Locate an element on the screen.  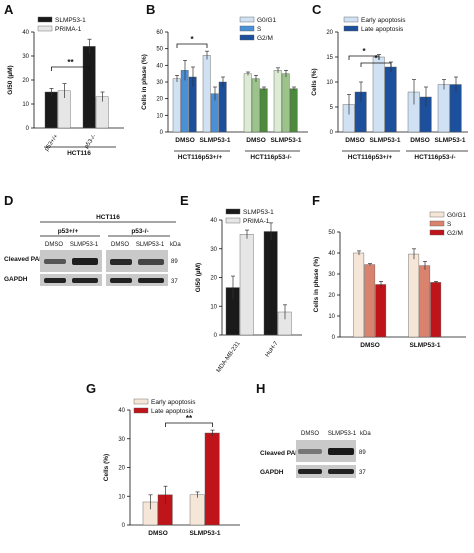
y-tick-label-C-1: 5 is located at coordinates (332, 108).